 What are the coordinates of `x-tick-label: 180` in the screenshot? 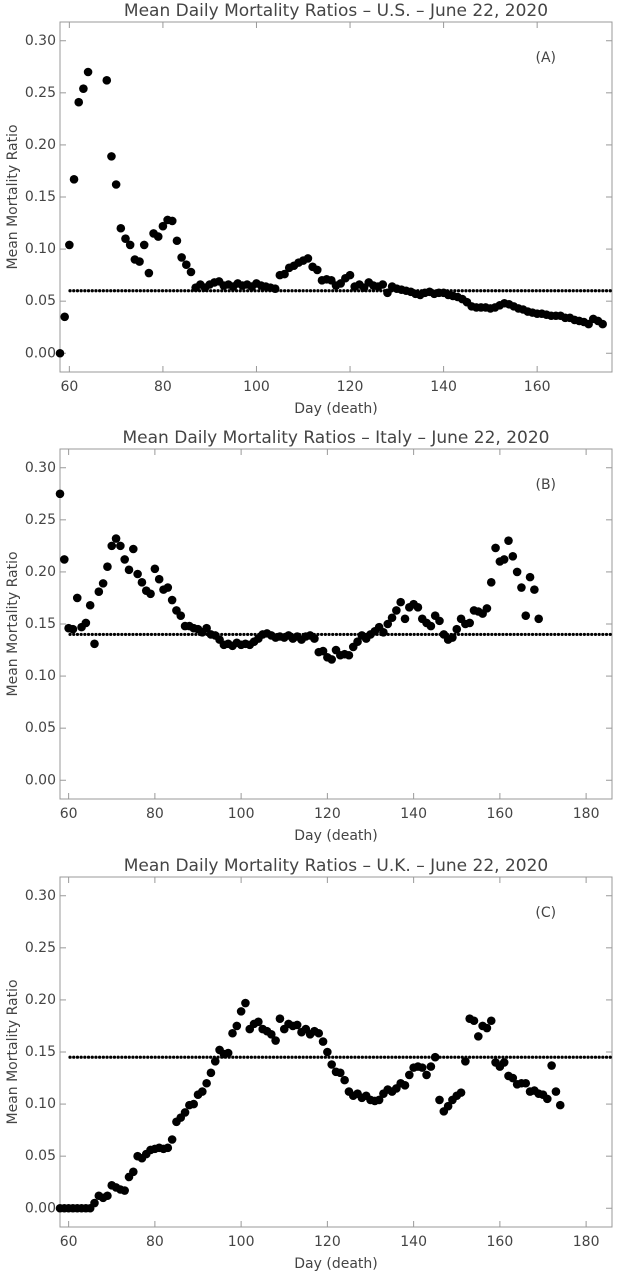 It's located at (586, 814).